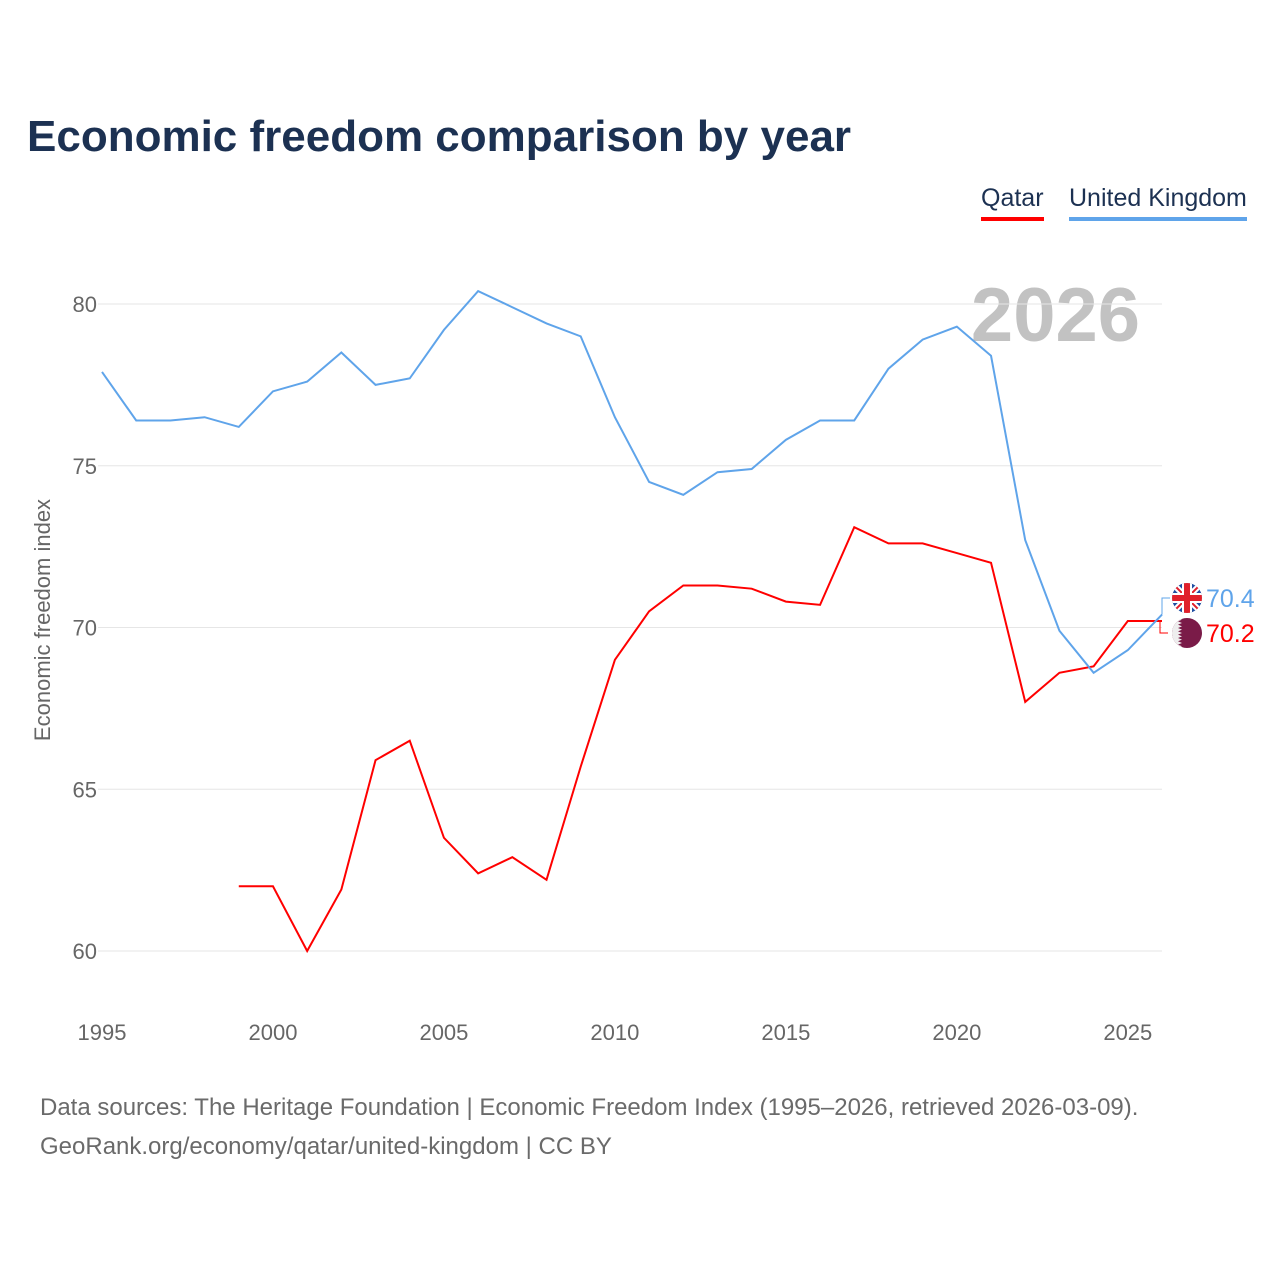 The width and height of the screenshot is (1280, 1280). What do you see at coordinates (443, 1032) in the screenshot?
I see `x-tick-label: 2005` at bounding box center [443, 1032].